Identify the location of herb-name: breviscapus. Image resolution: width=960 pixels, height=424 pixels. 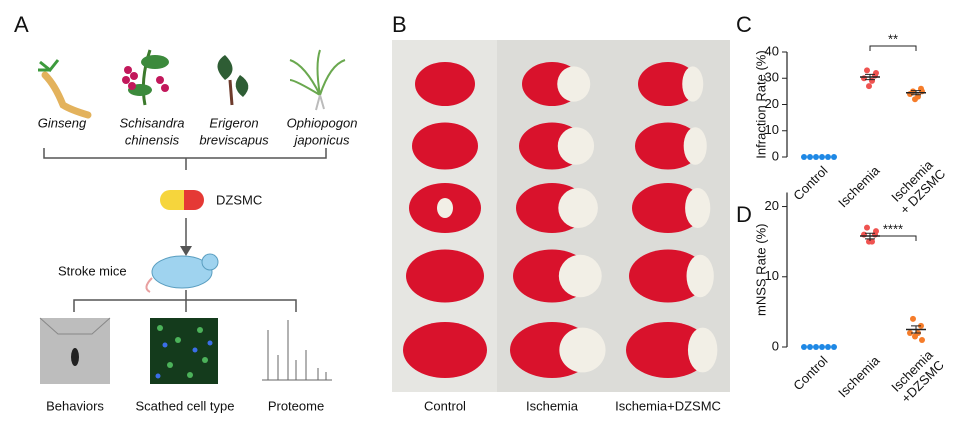
(234, 139).